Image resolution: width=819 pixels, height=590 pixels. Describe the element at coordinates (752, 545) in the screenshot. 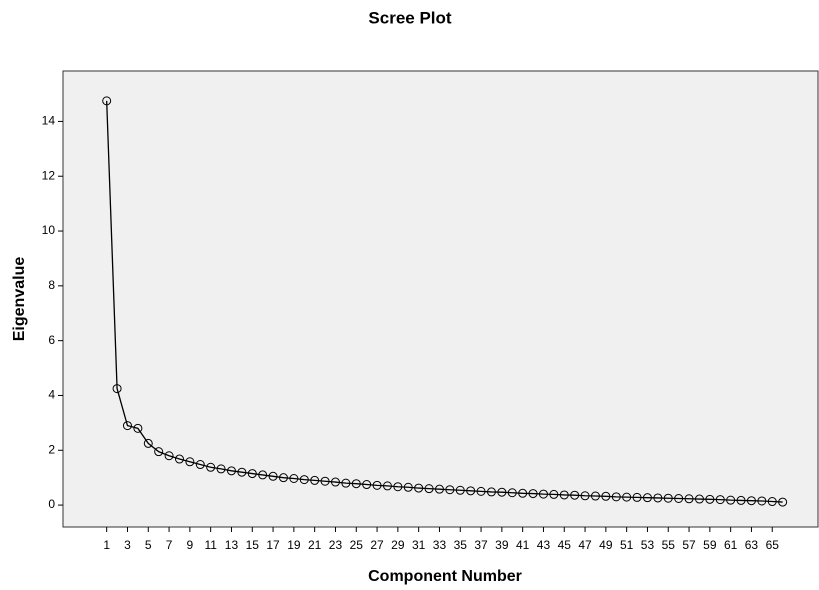

I see `x-tick-label: 63` at that location.